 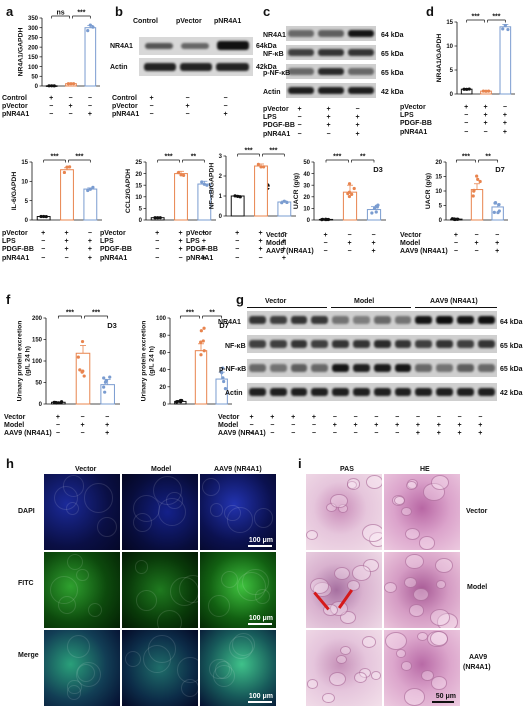 I want to click on y-tick-label: 350, so click(x=33, y=19).